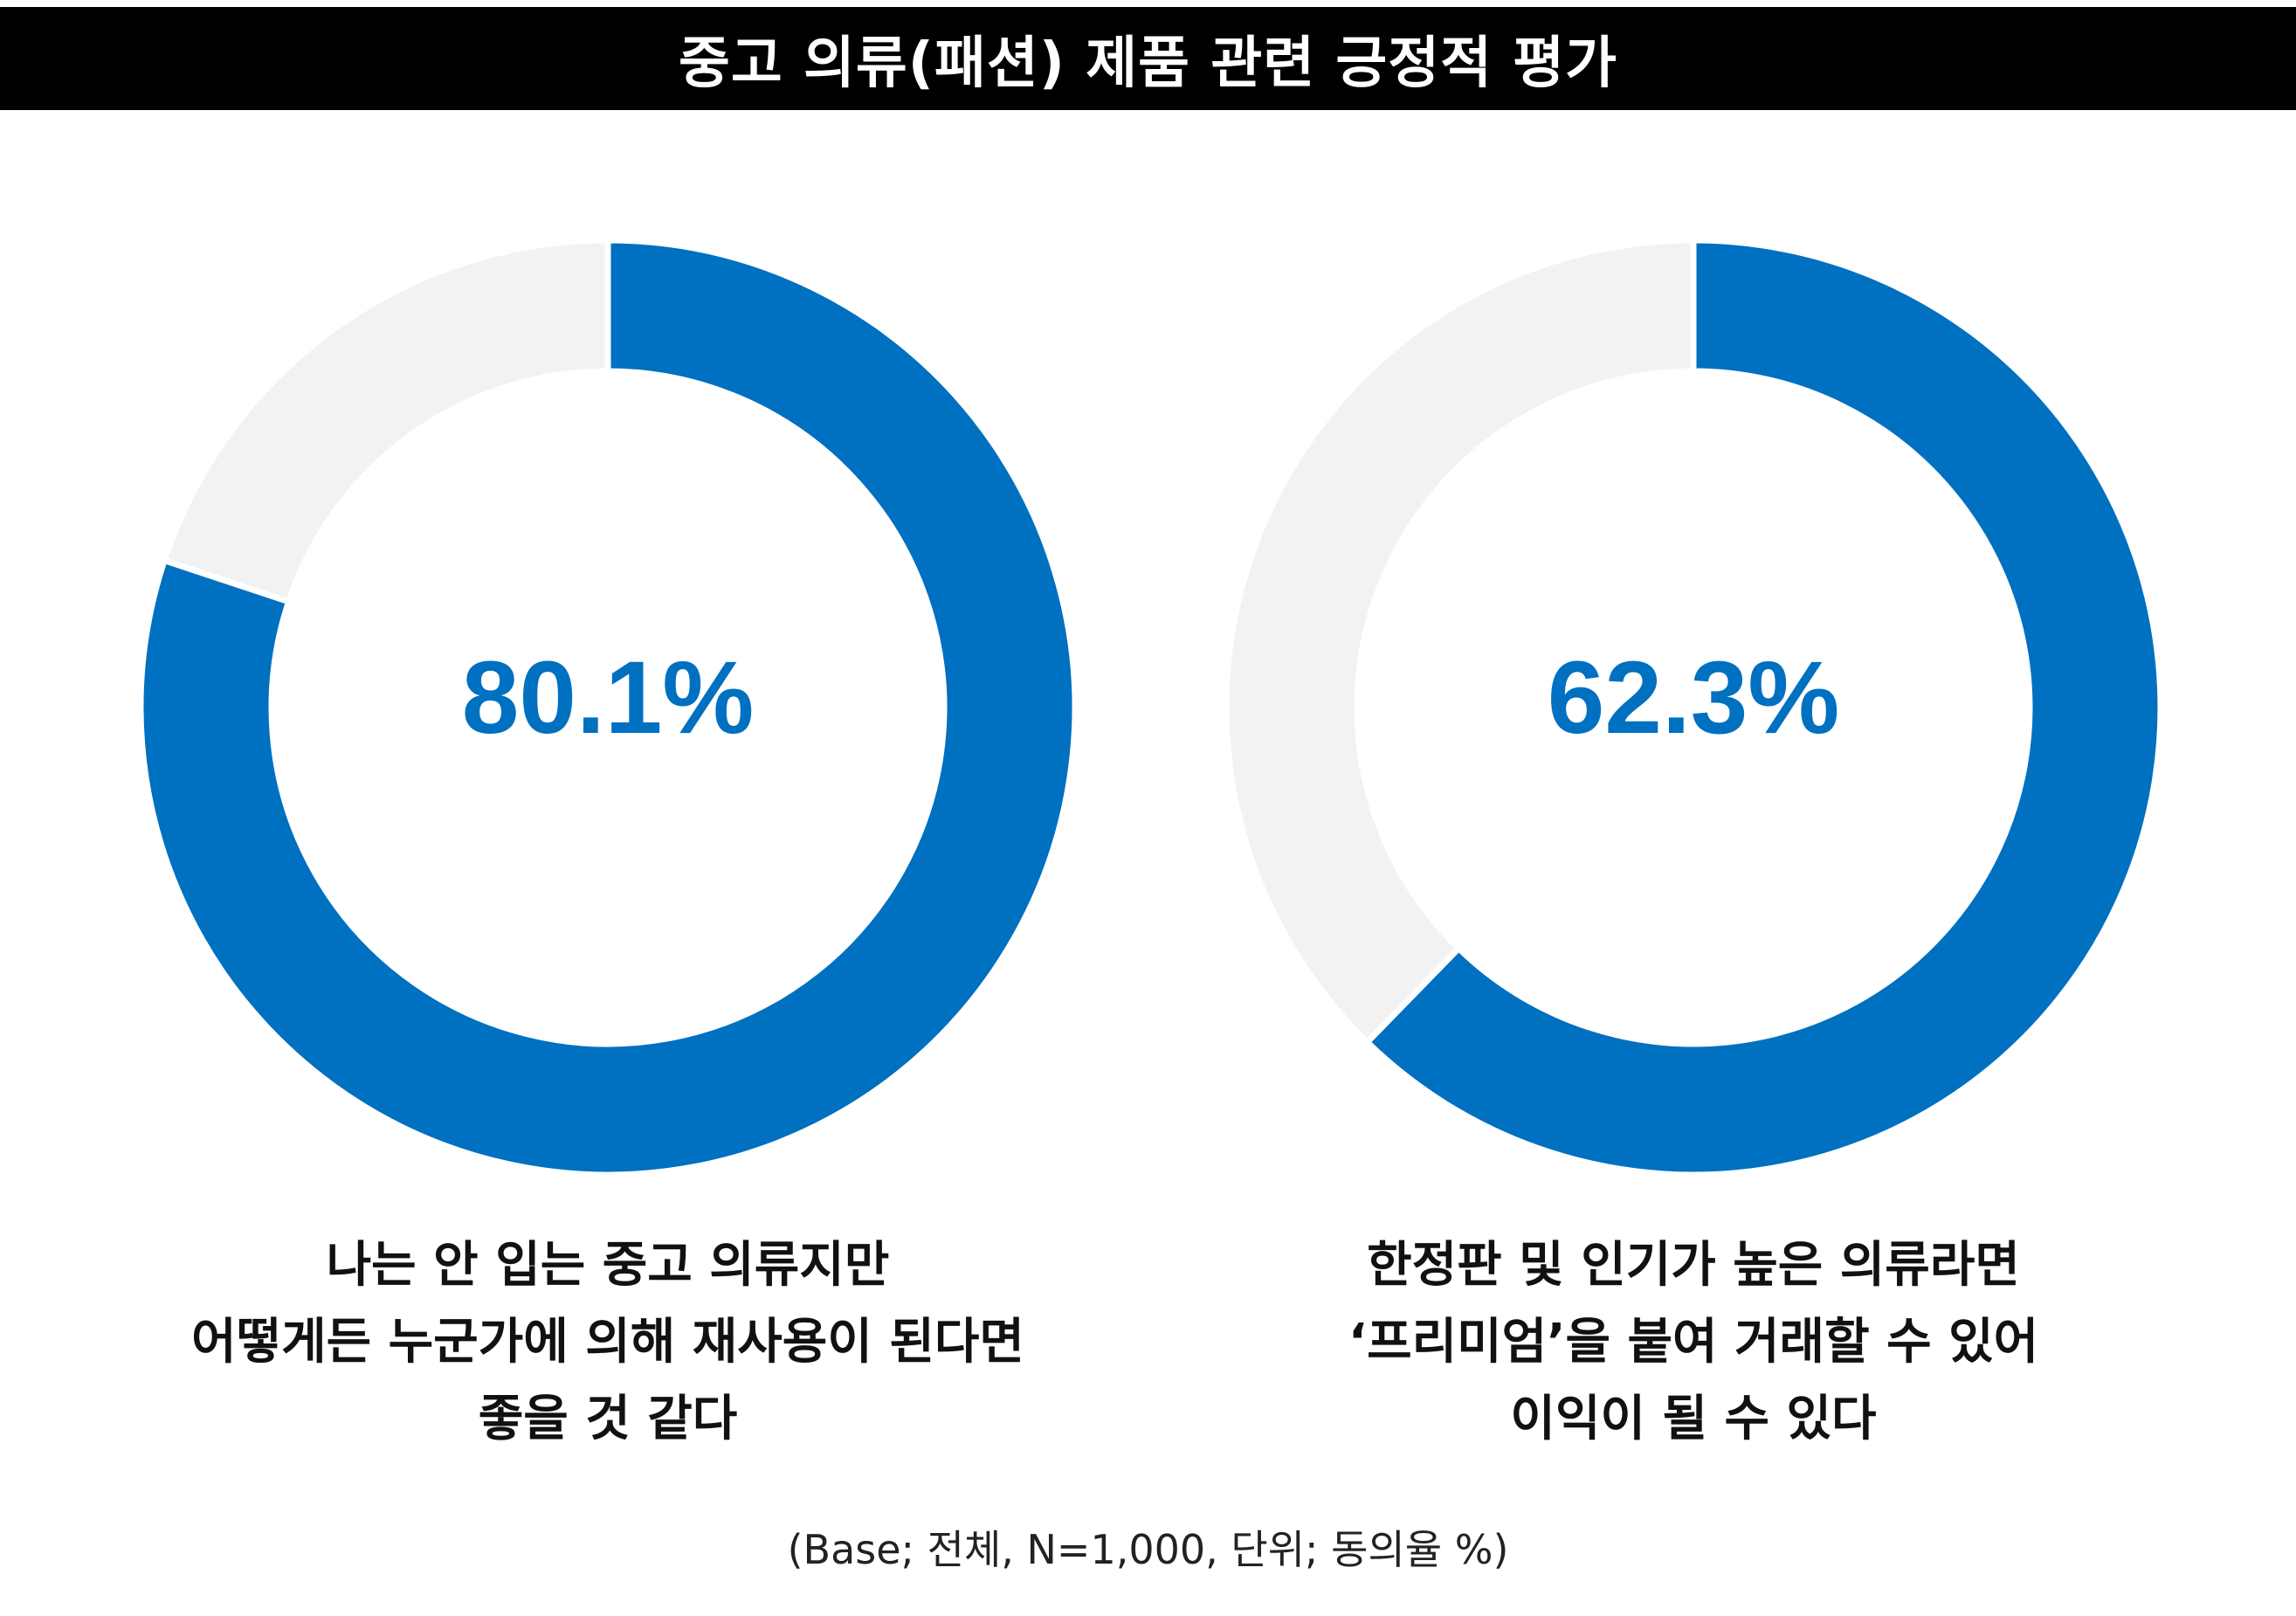 The height and width of the screenshot is (1616, 2296). Describe the element at coordinates (1693, 1419) in the screenshot. I see `caption-line: 이익이 될 수 있다` at that location.